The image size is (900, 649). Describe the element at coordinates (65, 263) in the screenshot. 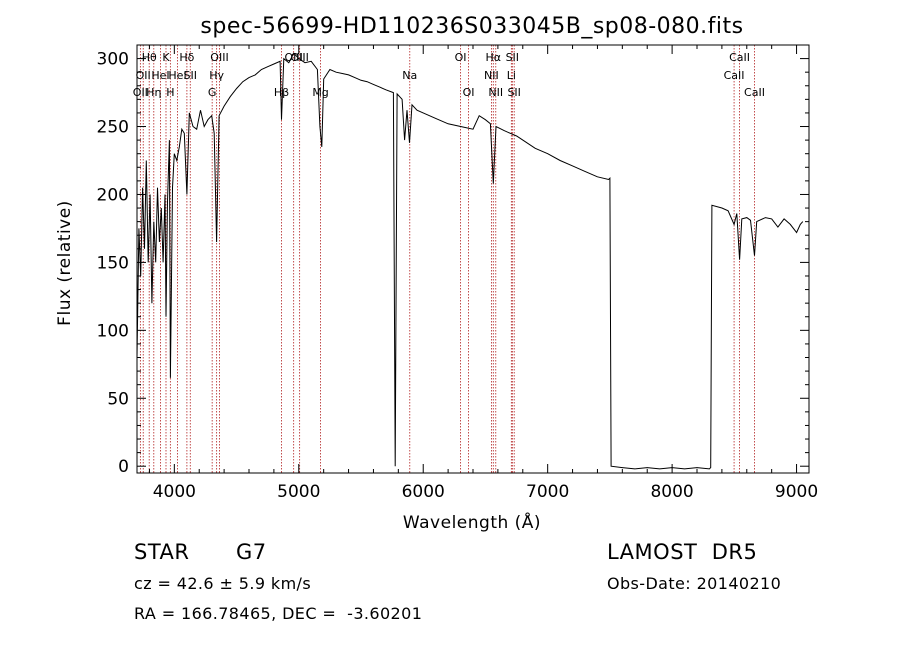

I see `y-axis-label: Flux (relative)` at that location.